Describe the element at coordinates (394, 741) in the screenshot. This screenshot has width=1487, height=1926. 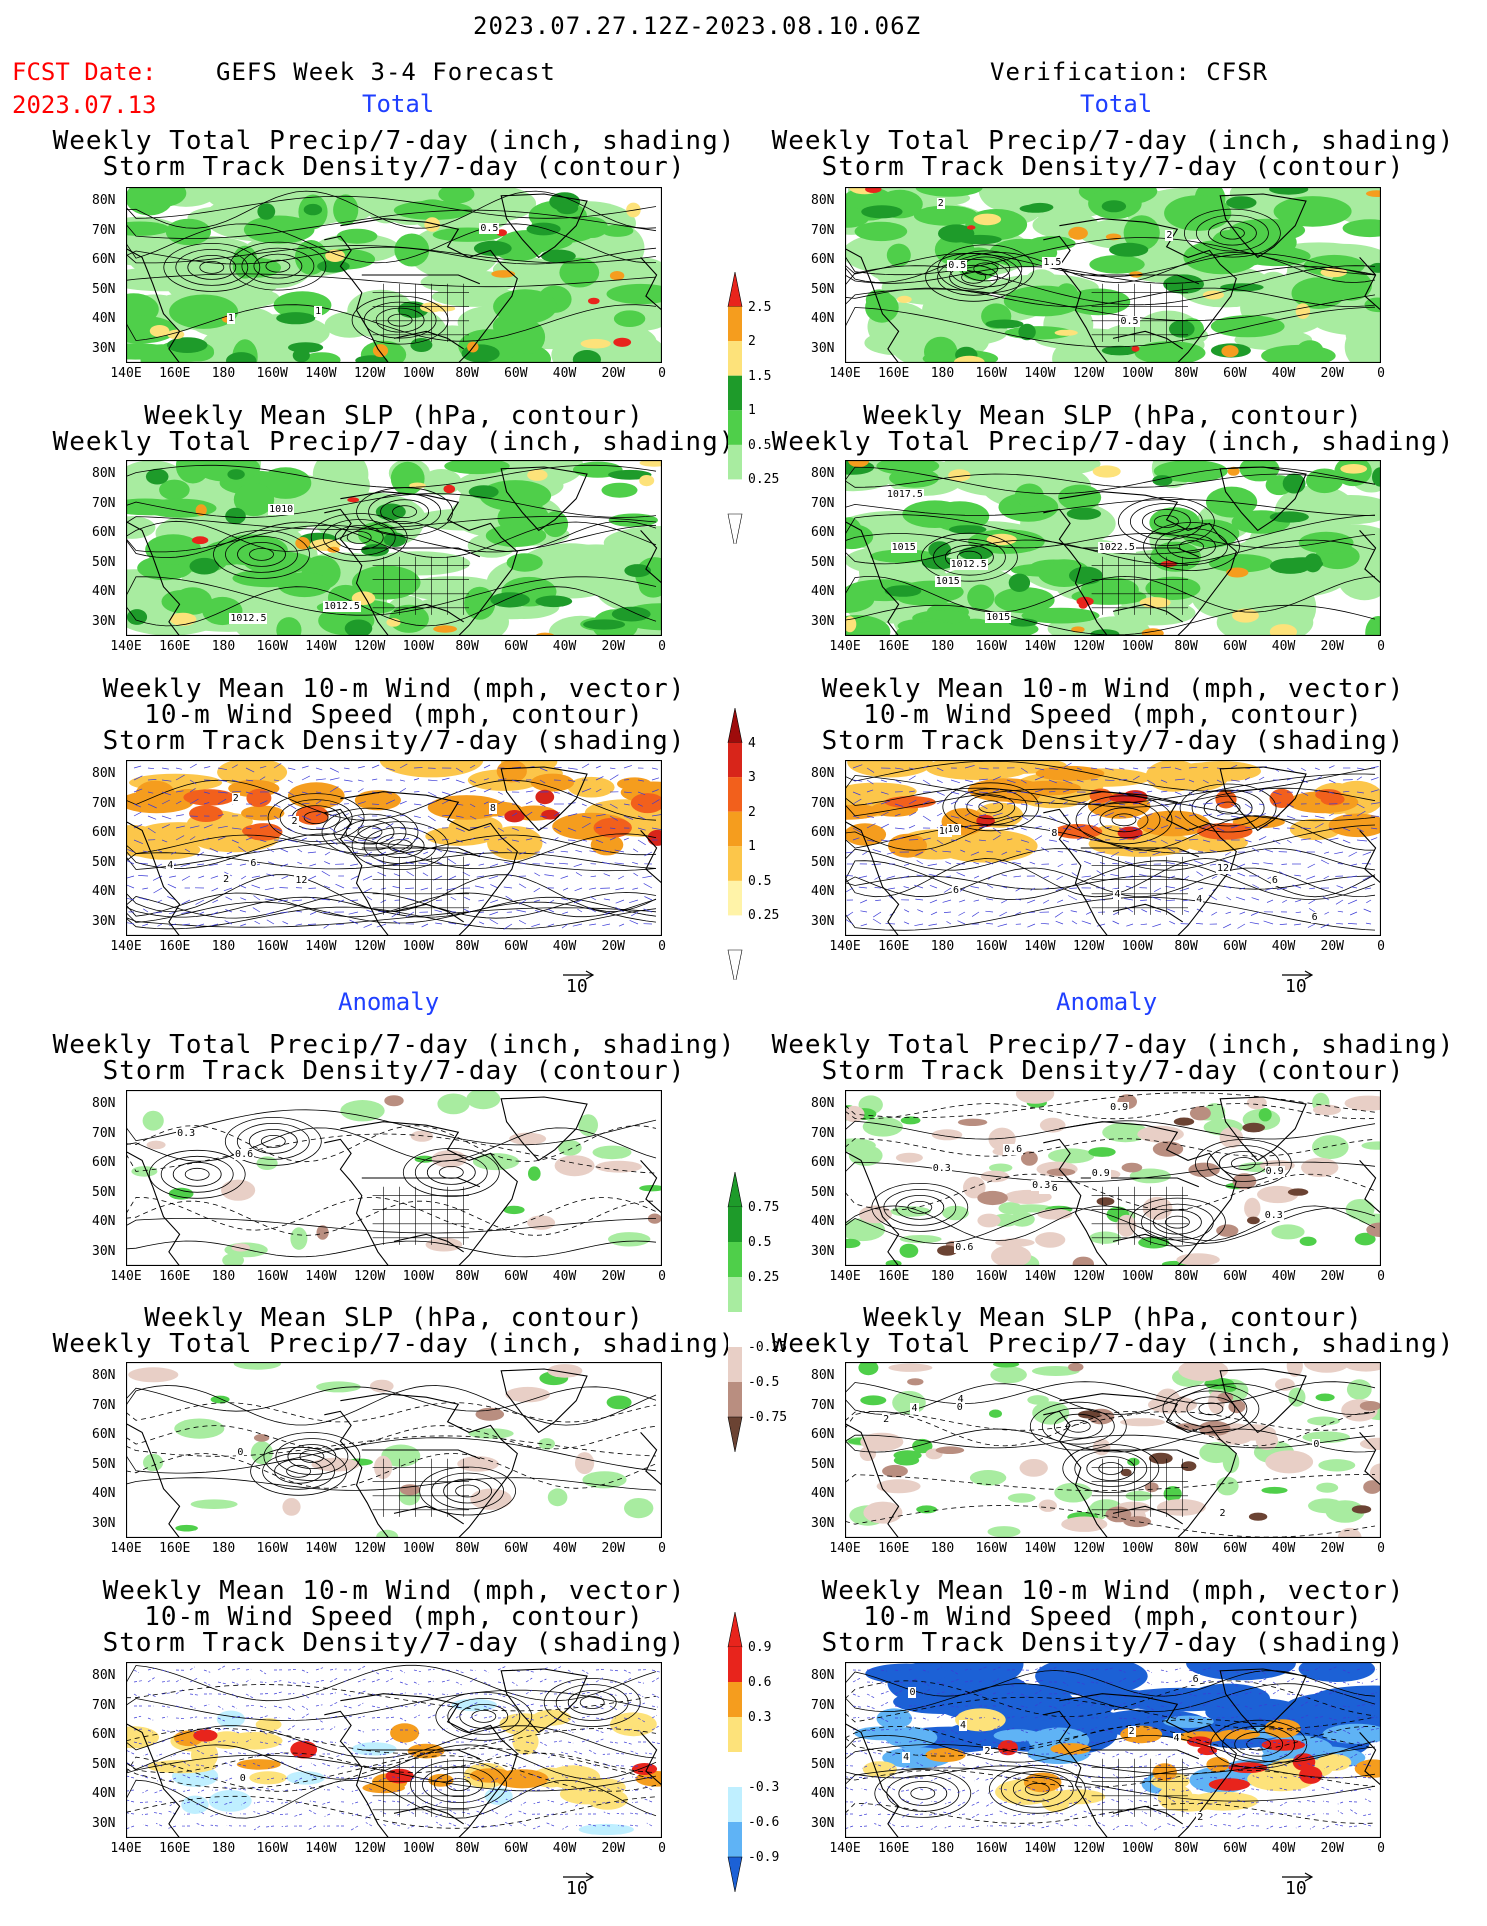
I see `panel-3-left-title-3: Storm Track Density/7-day (shading)` at that location.